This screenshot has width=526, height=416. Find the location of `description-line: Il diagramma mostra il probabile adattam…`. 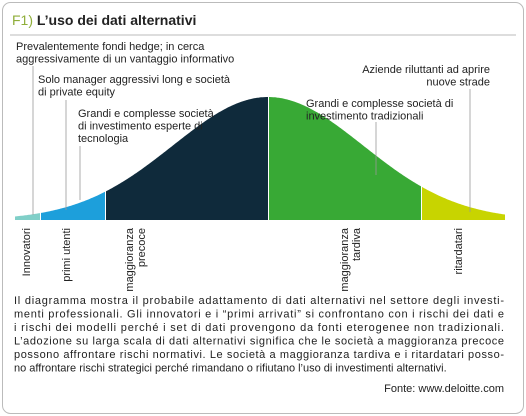

description-line: Il diagramma mostra il probabile adattam… is located at coordinates (259, 301).